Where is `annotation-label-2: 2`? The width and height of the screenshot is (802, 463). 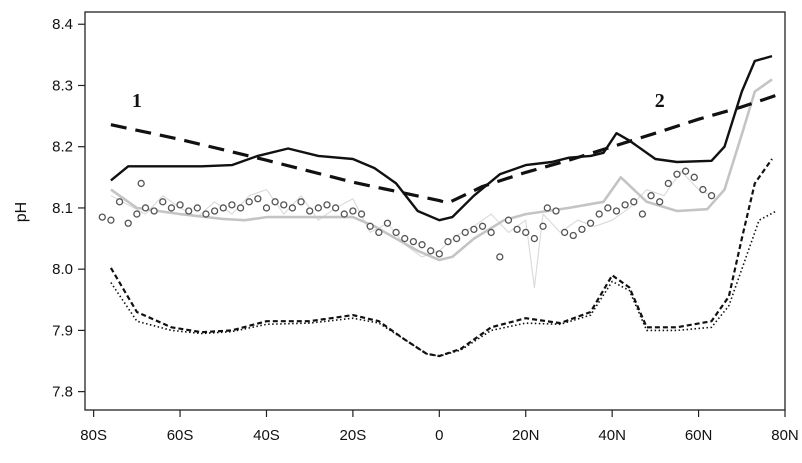
annotation-label-2: 2 is located at coordinates (660, 101).